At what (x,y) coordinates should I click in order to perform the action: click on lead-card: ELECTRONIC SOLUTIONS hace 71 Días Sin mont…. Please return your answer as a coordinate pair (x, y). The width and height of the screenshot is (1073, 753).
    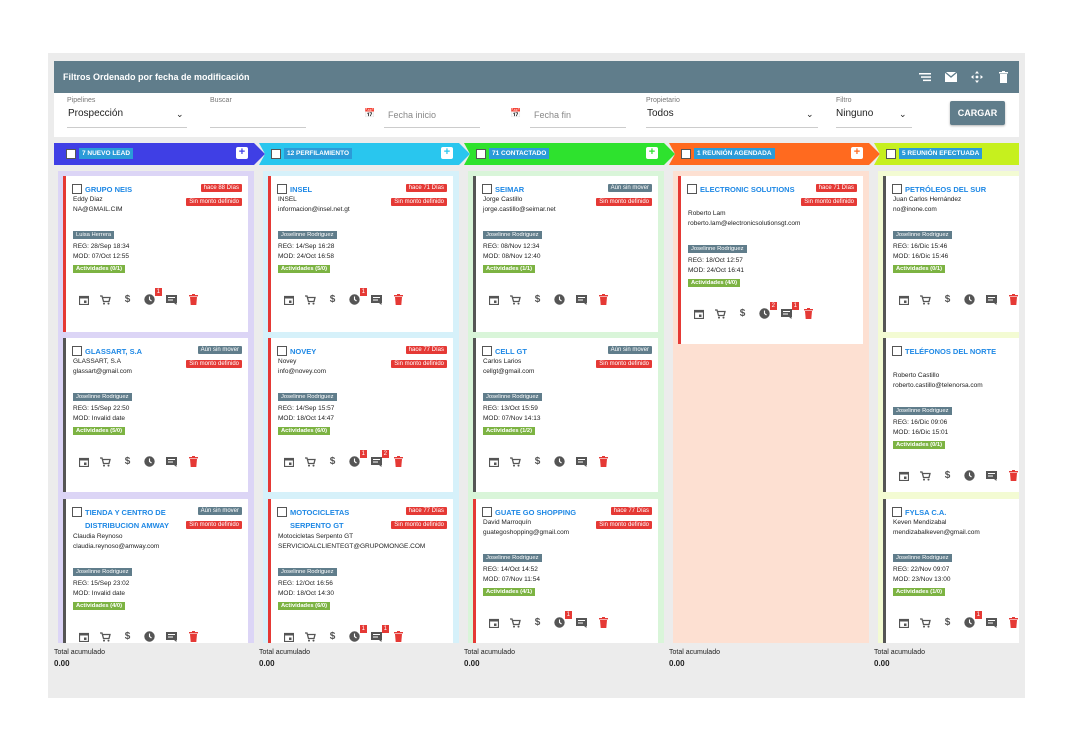
    Looking at the image, I should click on (770, 260).